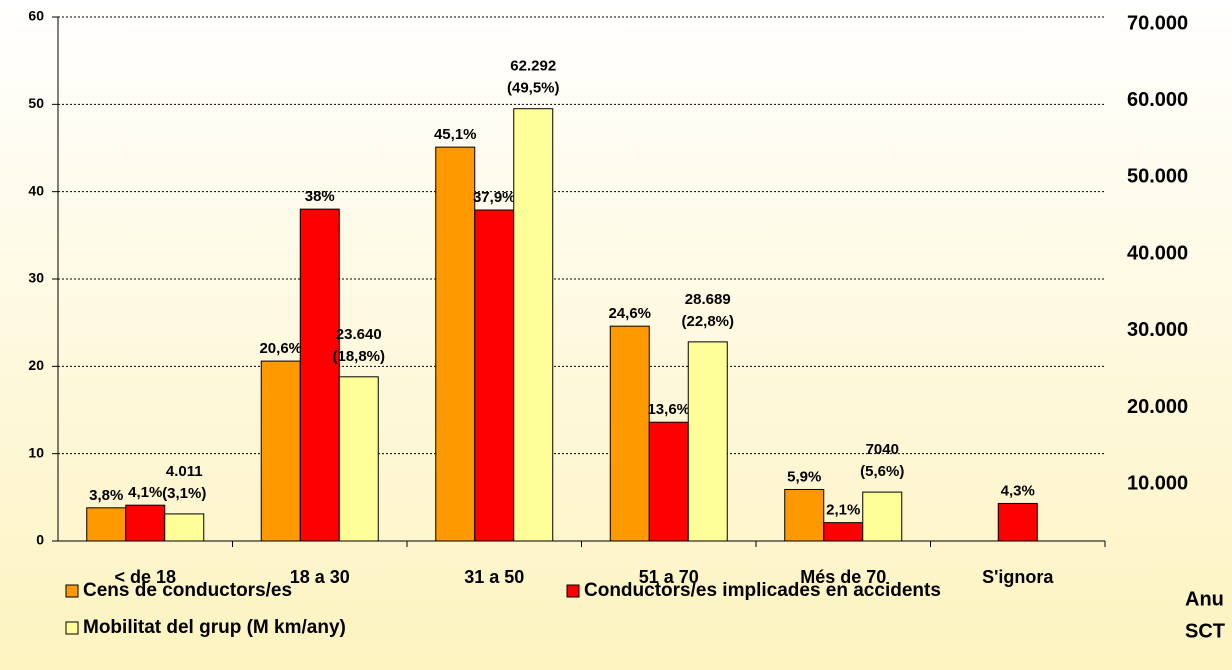 This screenshot has width=1232, height=670. Describe the element at coordinates (455, 134) in the screenshot. I see `data-label: 45,1%` at that location.